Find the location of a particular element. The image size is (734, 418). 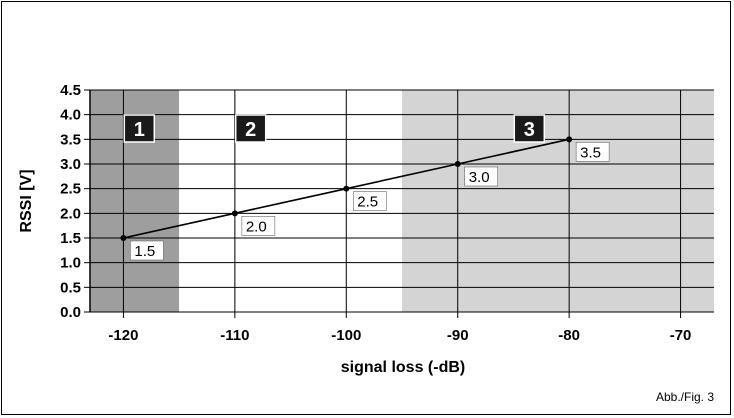

zone-3-badge: 3 is located at coordinates (529, 128).